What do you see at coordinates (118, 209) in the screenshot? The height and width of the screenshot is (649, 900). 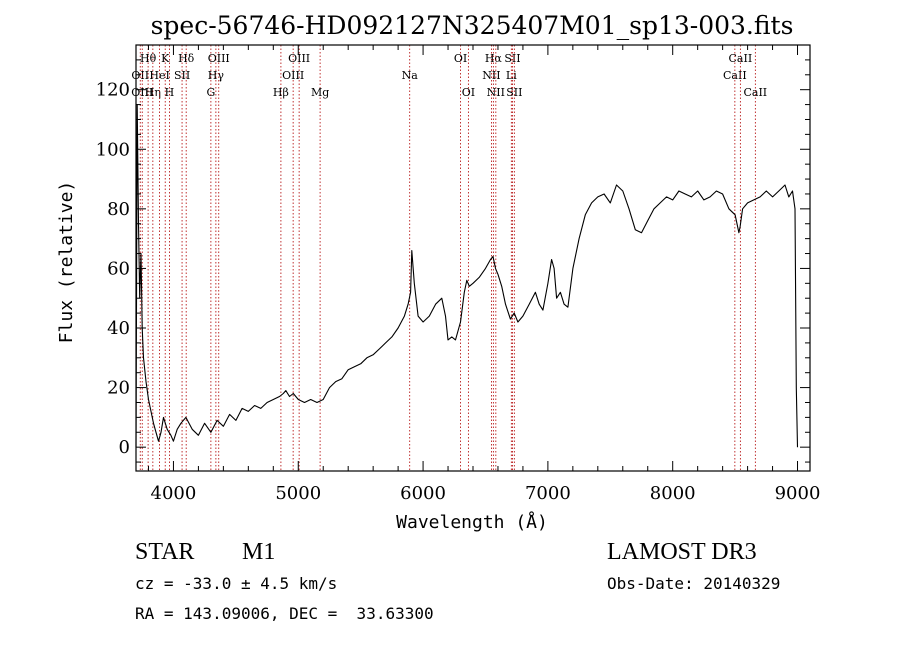 I see `y-tick-label: 80` at bounding box center [118, 209].